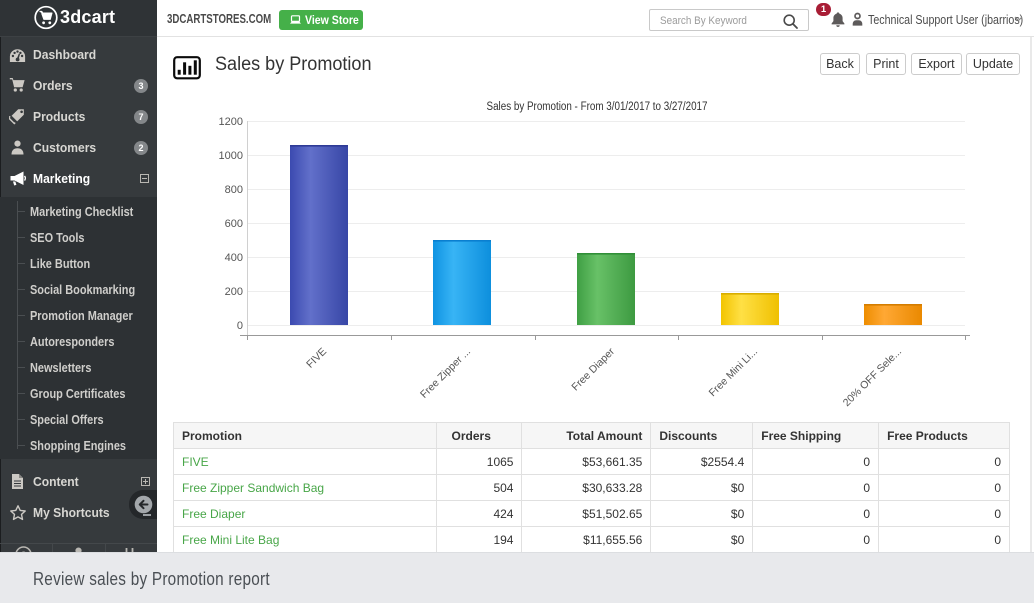  I want to click on svg-text: 800, so click(234, 190).